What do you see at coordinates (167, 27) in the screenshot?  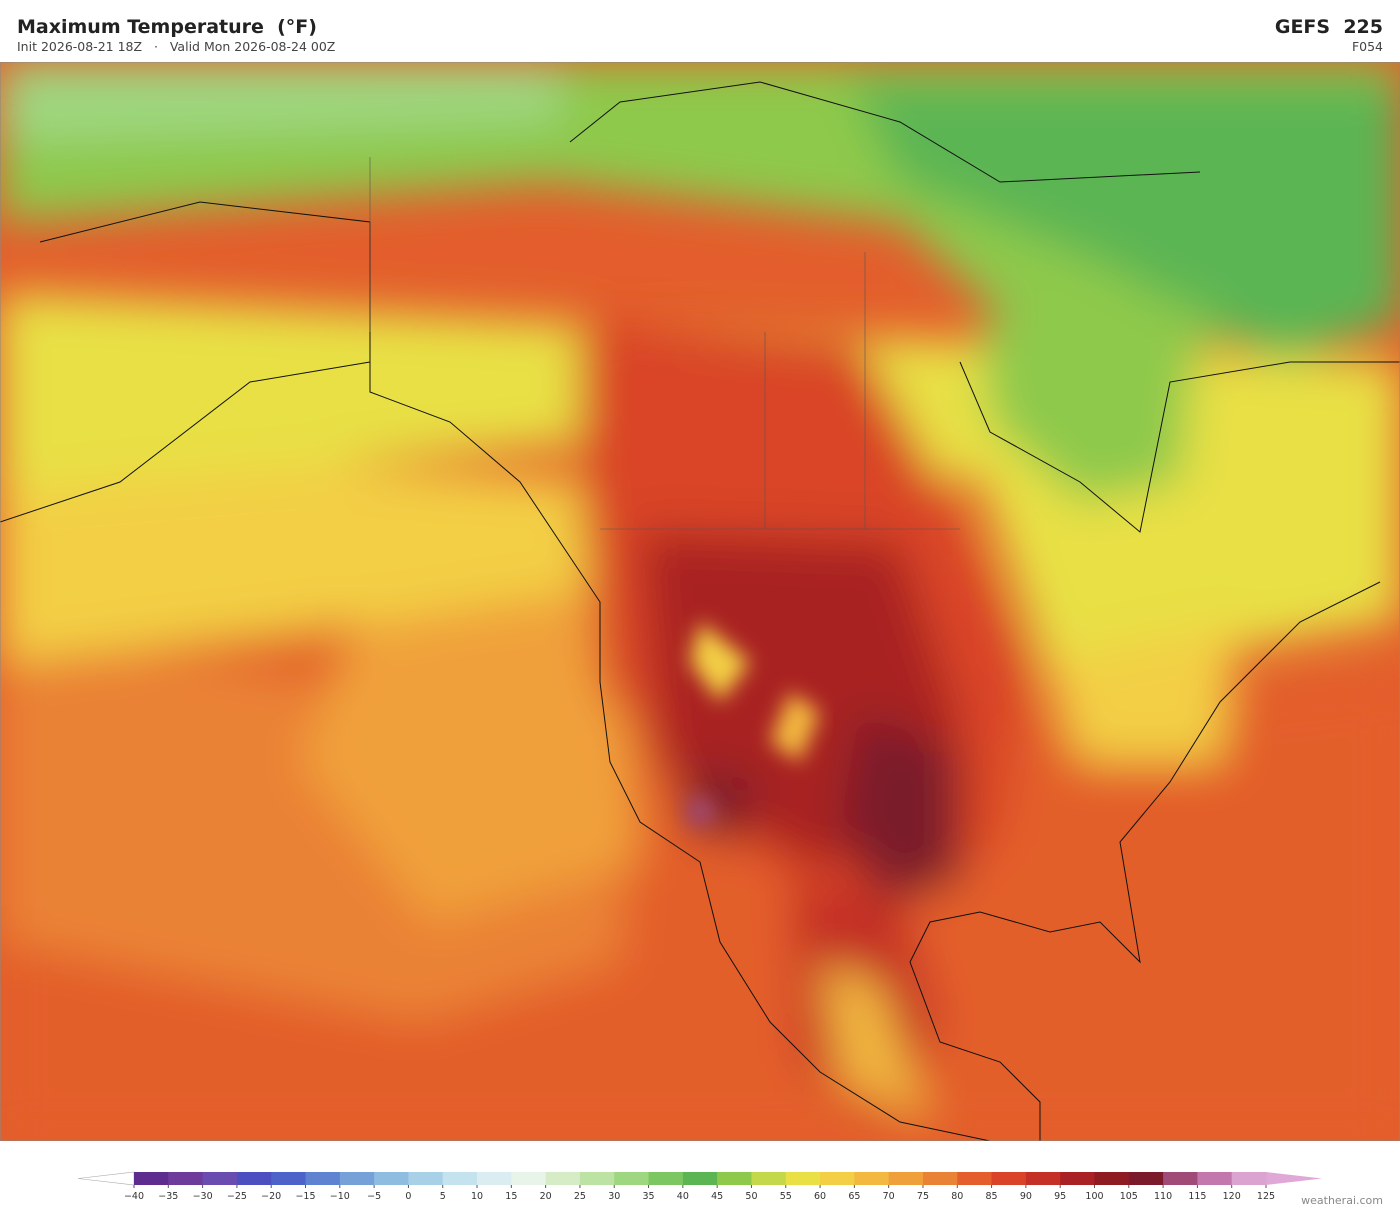 I see `title: Maximum Temperature (°F)` at bounding box center [167, 27].